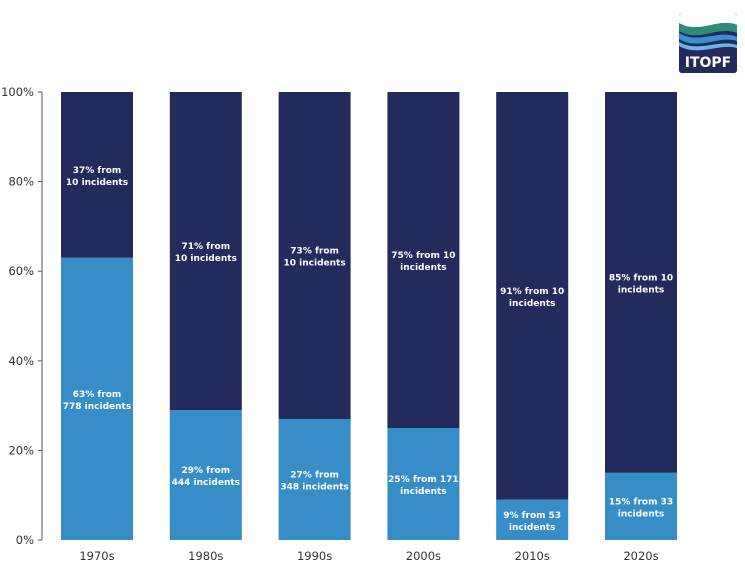 The image size is (745, 569). I want to click on bar-data-label: 9% from 53 incidents, so click(532, 522).